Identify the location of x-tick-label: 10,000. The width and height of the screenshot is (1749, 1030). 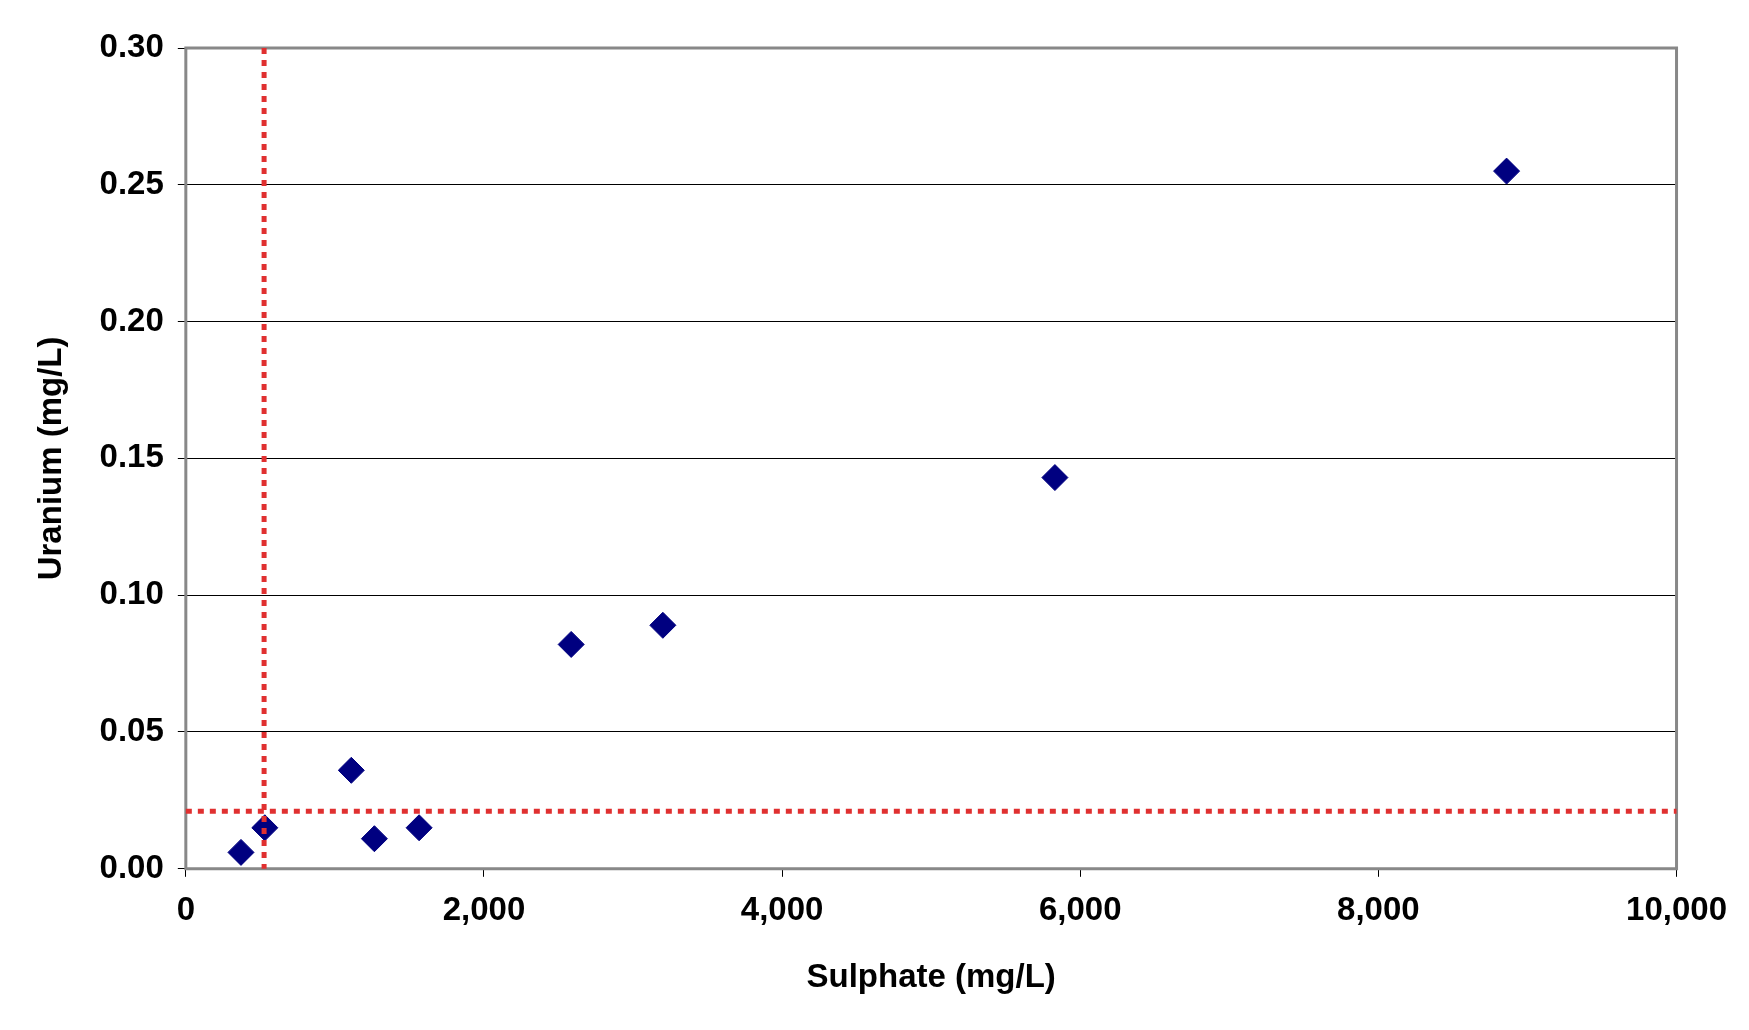
(1676, 908).